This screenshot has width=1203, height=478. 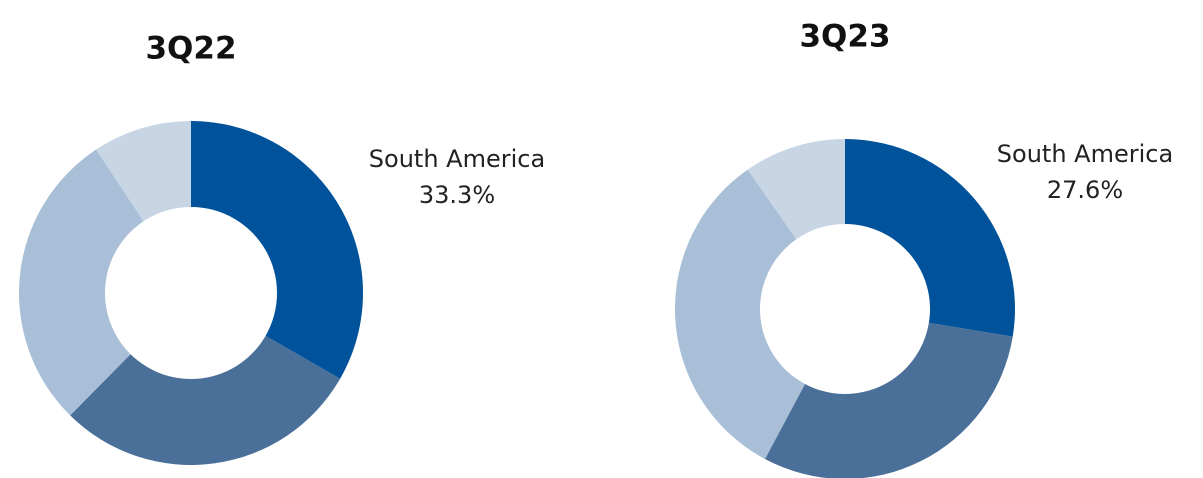 I want to click on chart-title: 3Q23, so click(x=844, y=37).